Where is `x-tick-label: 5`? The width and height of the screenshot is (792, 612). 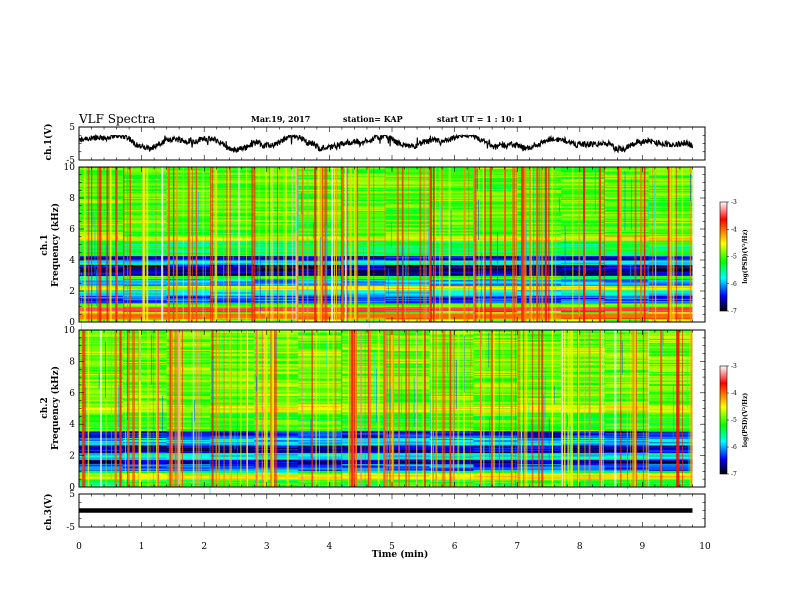
x-tick-label: 5 is located at coordinates (392, 547).